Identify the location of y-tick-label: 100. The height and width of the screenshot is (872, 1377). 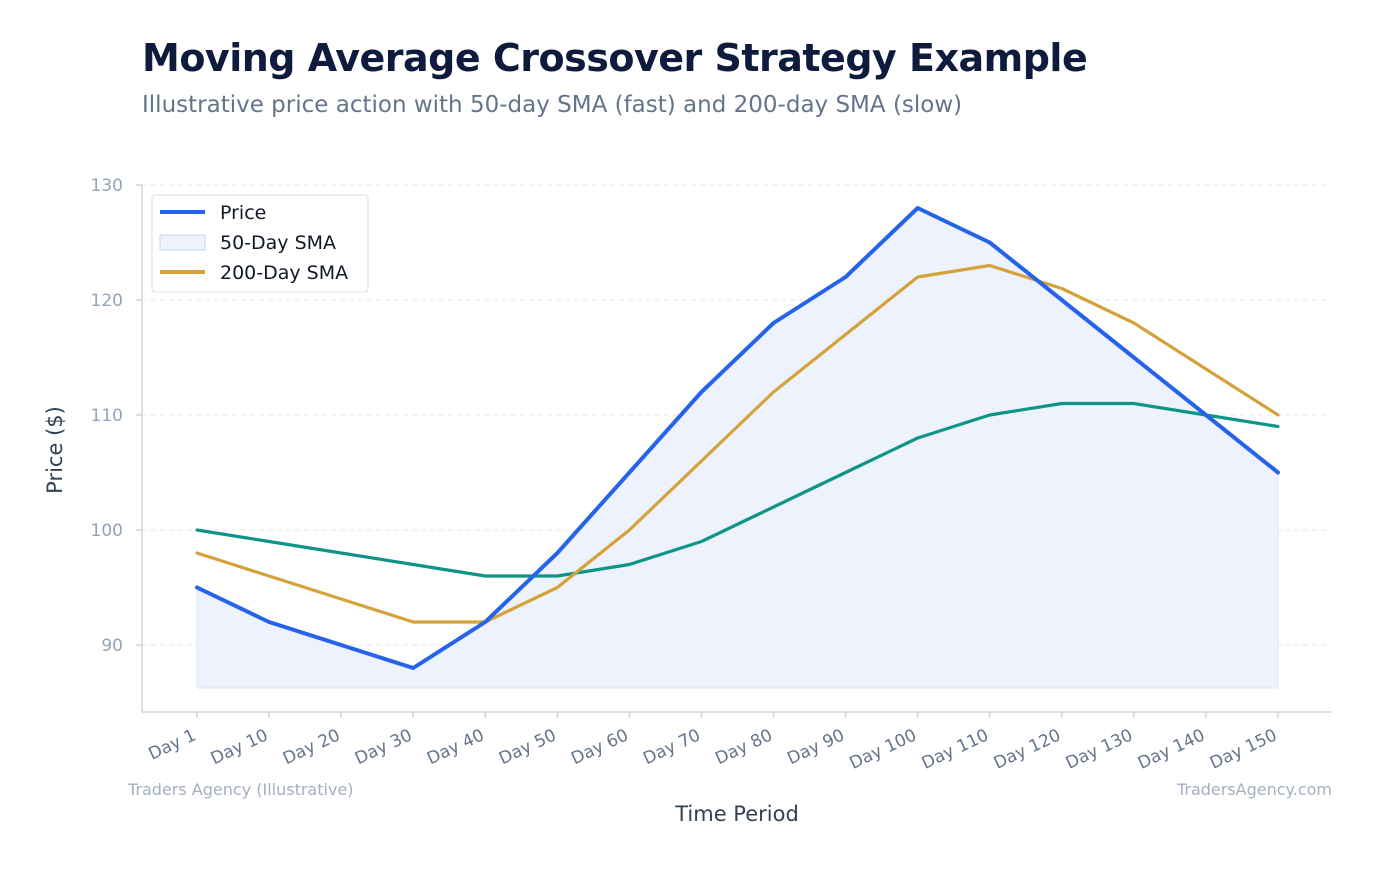
(107, 531).